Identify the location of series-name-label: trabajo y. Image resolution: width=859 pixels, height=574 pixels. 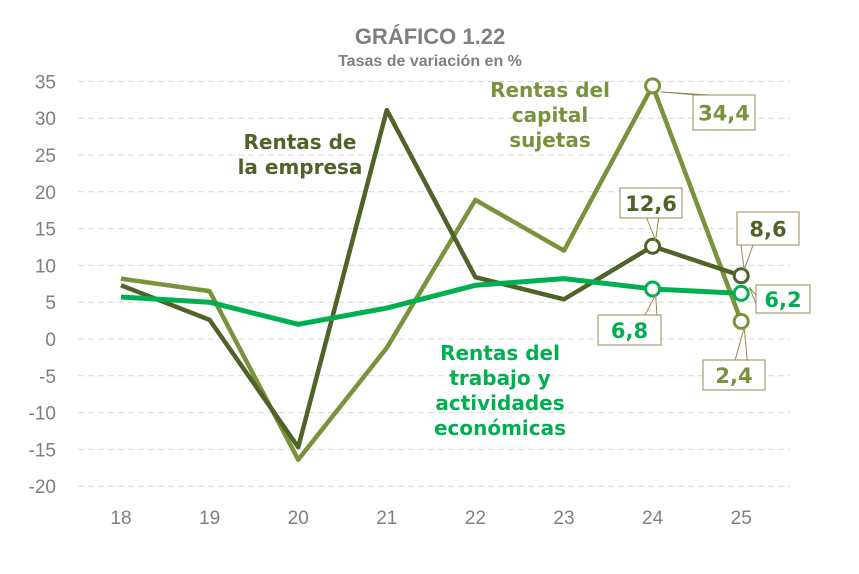
(499, 378).